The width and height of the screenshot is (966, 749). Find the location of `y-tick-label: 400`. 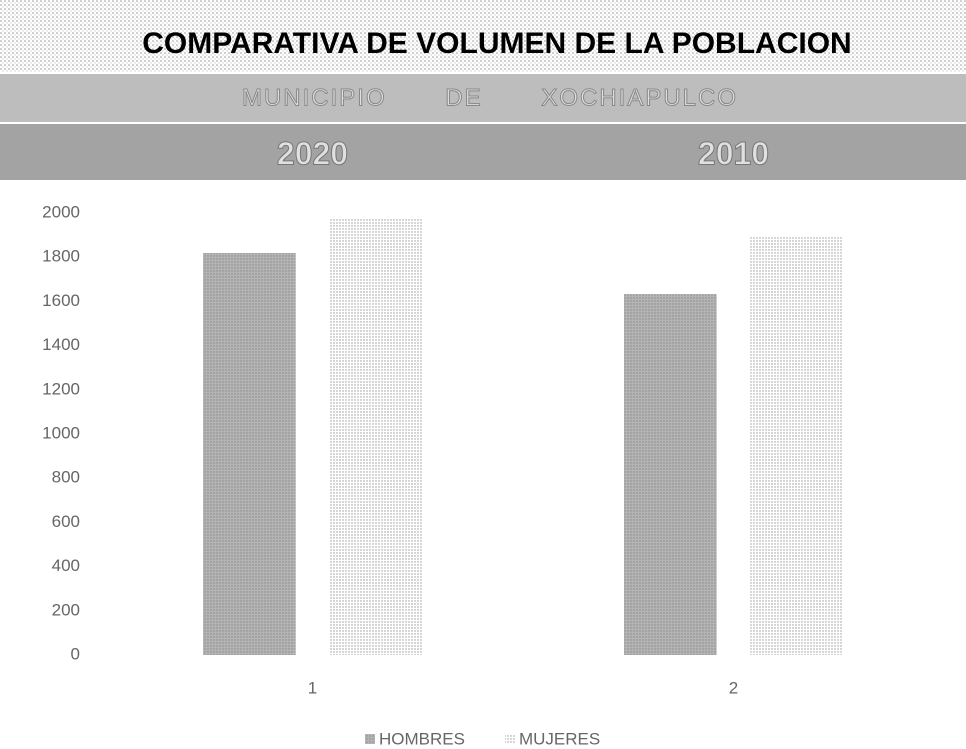

y-tick-label: 400 is located at coordinates (66, 565).